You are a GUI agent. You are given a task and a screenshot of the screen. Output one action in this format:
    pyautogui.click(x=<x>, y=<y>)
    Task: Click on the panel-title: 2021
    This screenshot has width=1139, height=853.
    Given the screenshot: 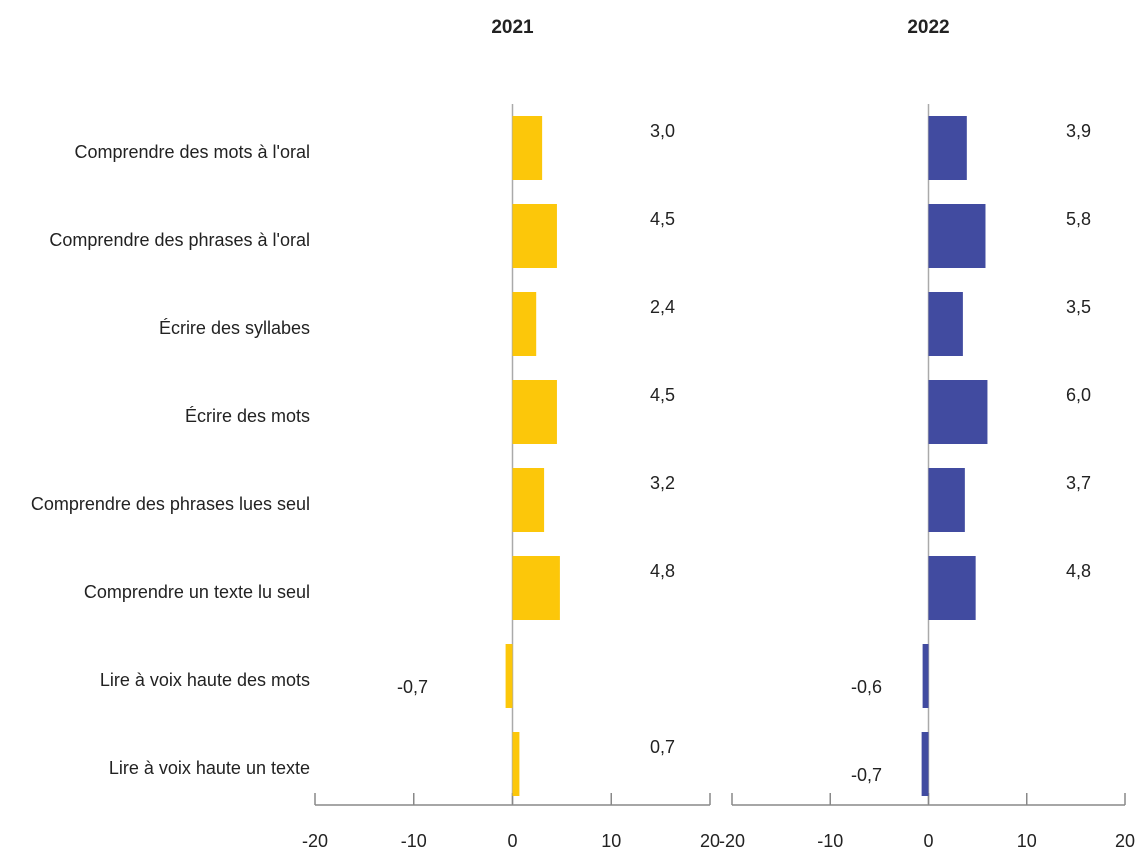 What is the action you would take?
    pyautogui.click(x=512, y=27)
    